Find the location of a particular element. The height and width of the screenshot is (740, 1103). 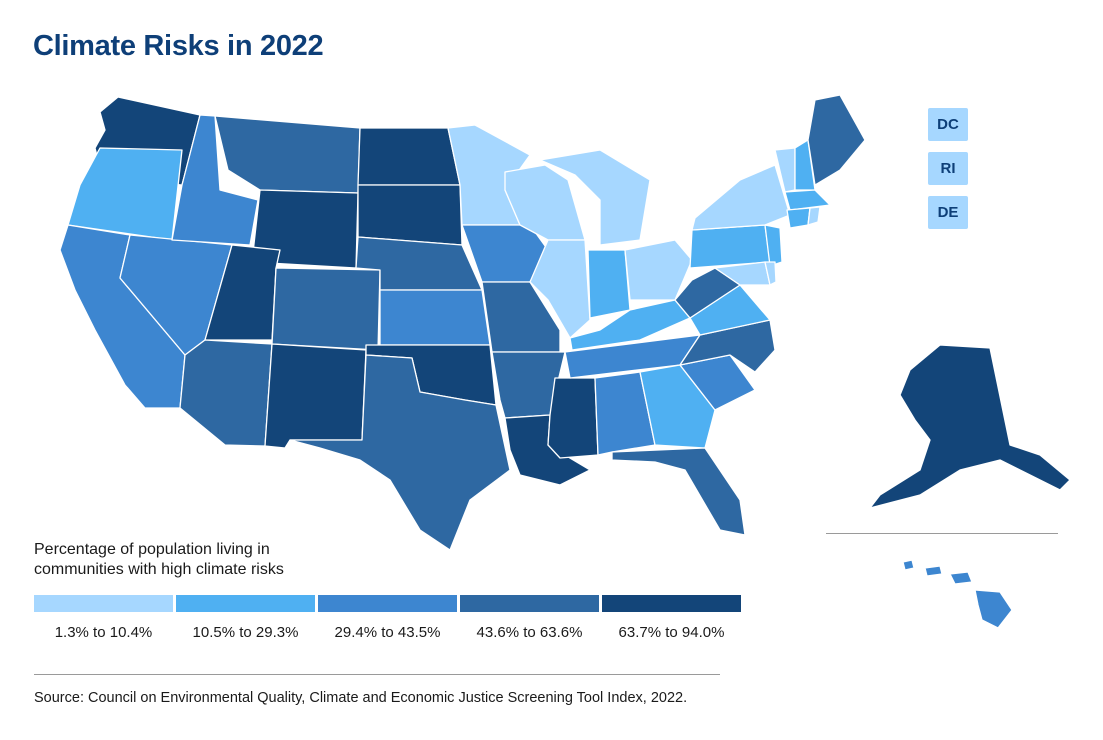

legend-label-2: 10.5% to 29.3% is located at coordinates (245, 632).